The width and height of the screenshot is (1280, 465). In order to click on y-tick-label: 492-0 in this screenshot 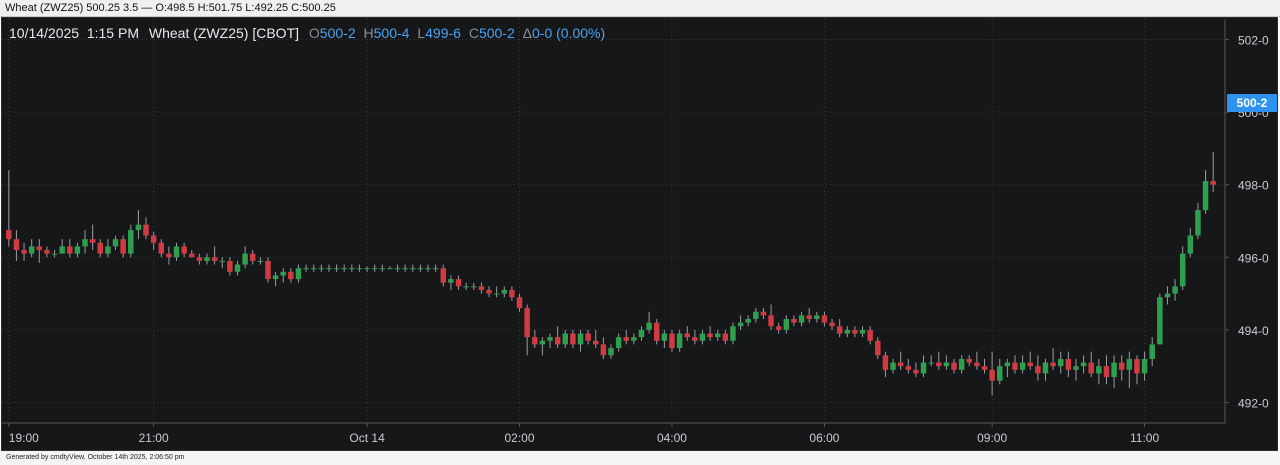, I will do `click(1253, 403)`.